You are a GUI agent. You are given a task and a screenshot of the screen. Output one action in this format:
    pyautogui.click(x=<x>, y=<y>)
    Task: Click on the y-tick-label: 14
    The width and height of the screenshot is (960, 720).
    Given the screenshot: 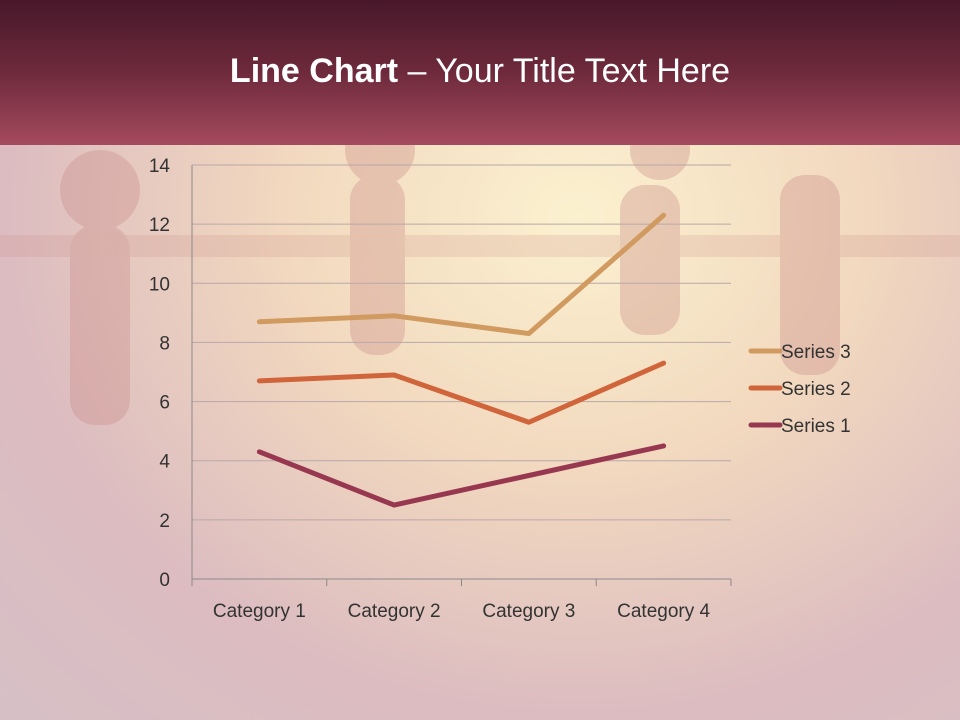 What is the action you would take?
    pyautogui.click(x=160, y=166)
    